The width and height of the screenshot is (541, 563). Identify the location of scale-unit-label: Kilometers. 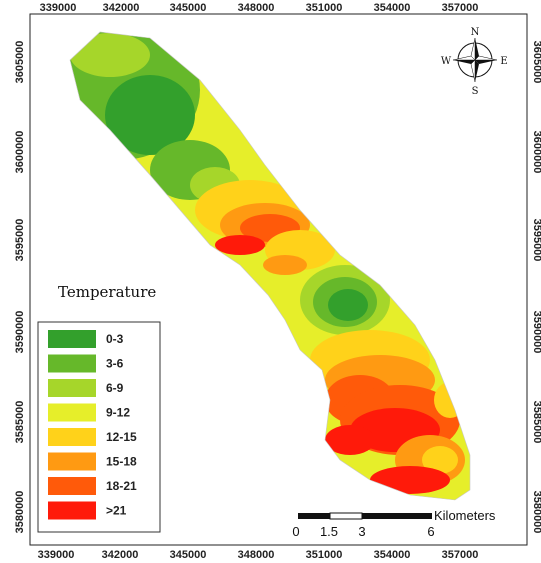
(465, 515).